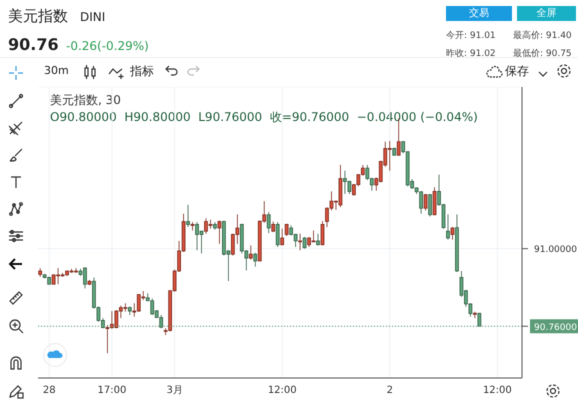  I want to click on text: 最低价: 90.75, so click(542, 54).